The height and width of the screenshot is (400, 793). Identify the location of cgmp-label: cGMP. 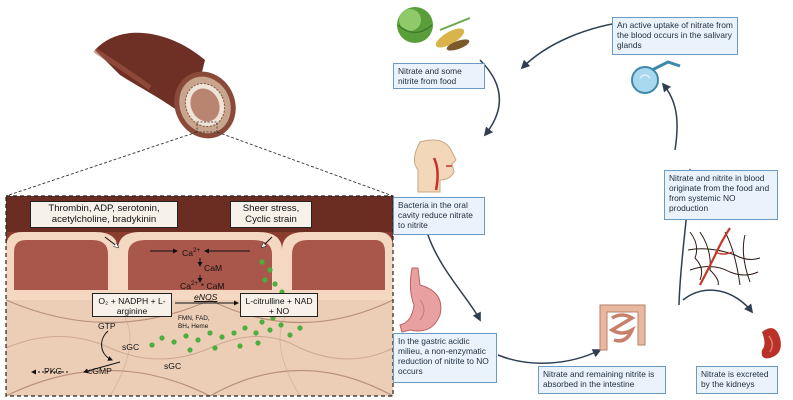
(100, 371).